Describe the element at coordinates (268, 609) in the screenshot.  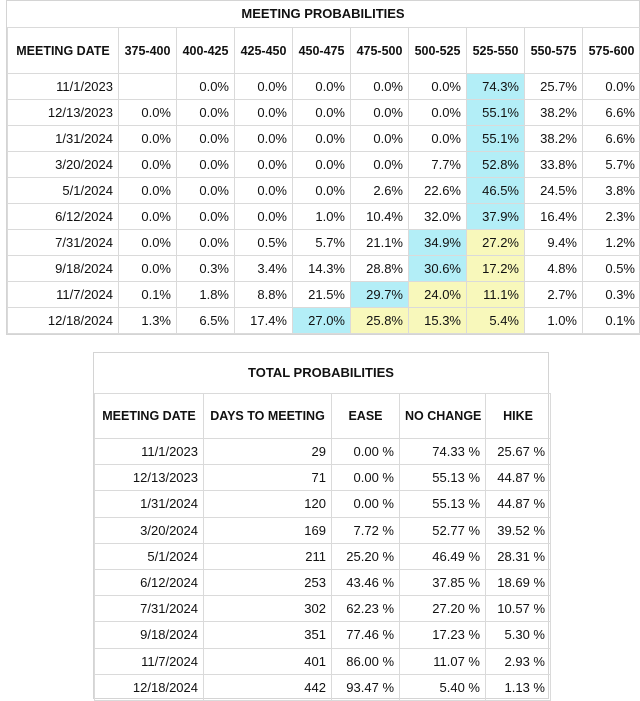
I see `days-to-meeting-cell: 302` at that location.